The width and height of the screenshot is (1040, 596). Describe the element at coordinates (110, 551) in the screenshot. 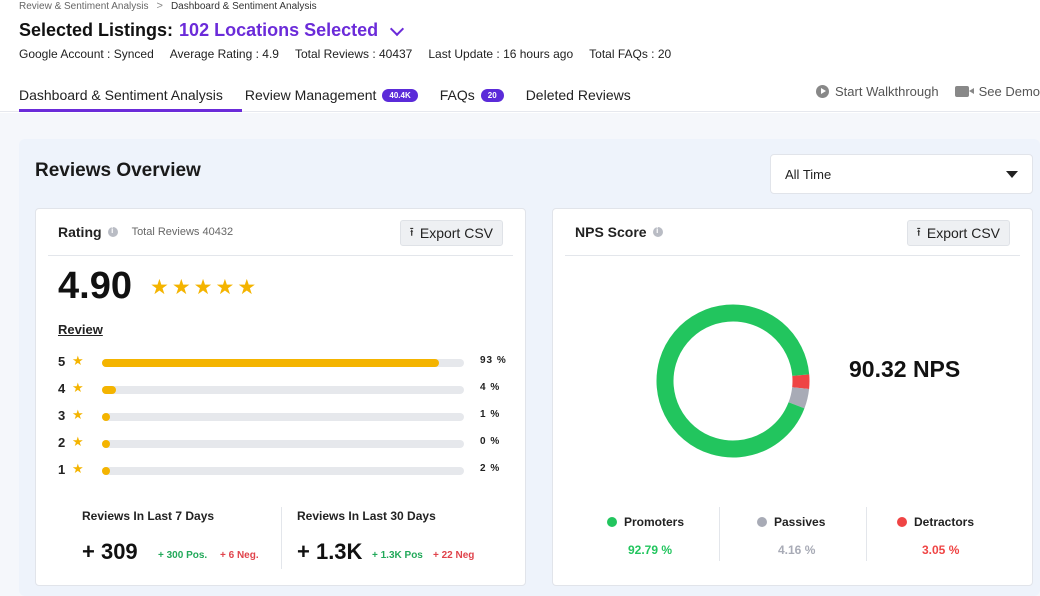

I see `last-7-days-value: + 309` at that location.